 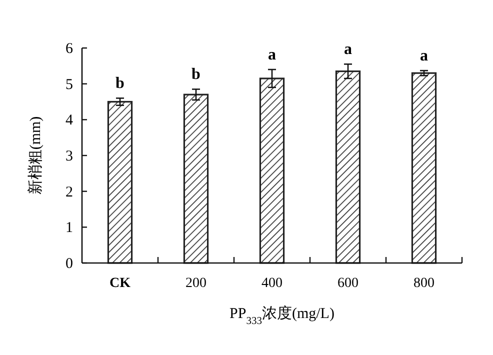 What do you see at coordinates (69, 192) in the screenshot?
I see `y-tick-label: 2` at bounding box center [69, 192].